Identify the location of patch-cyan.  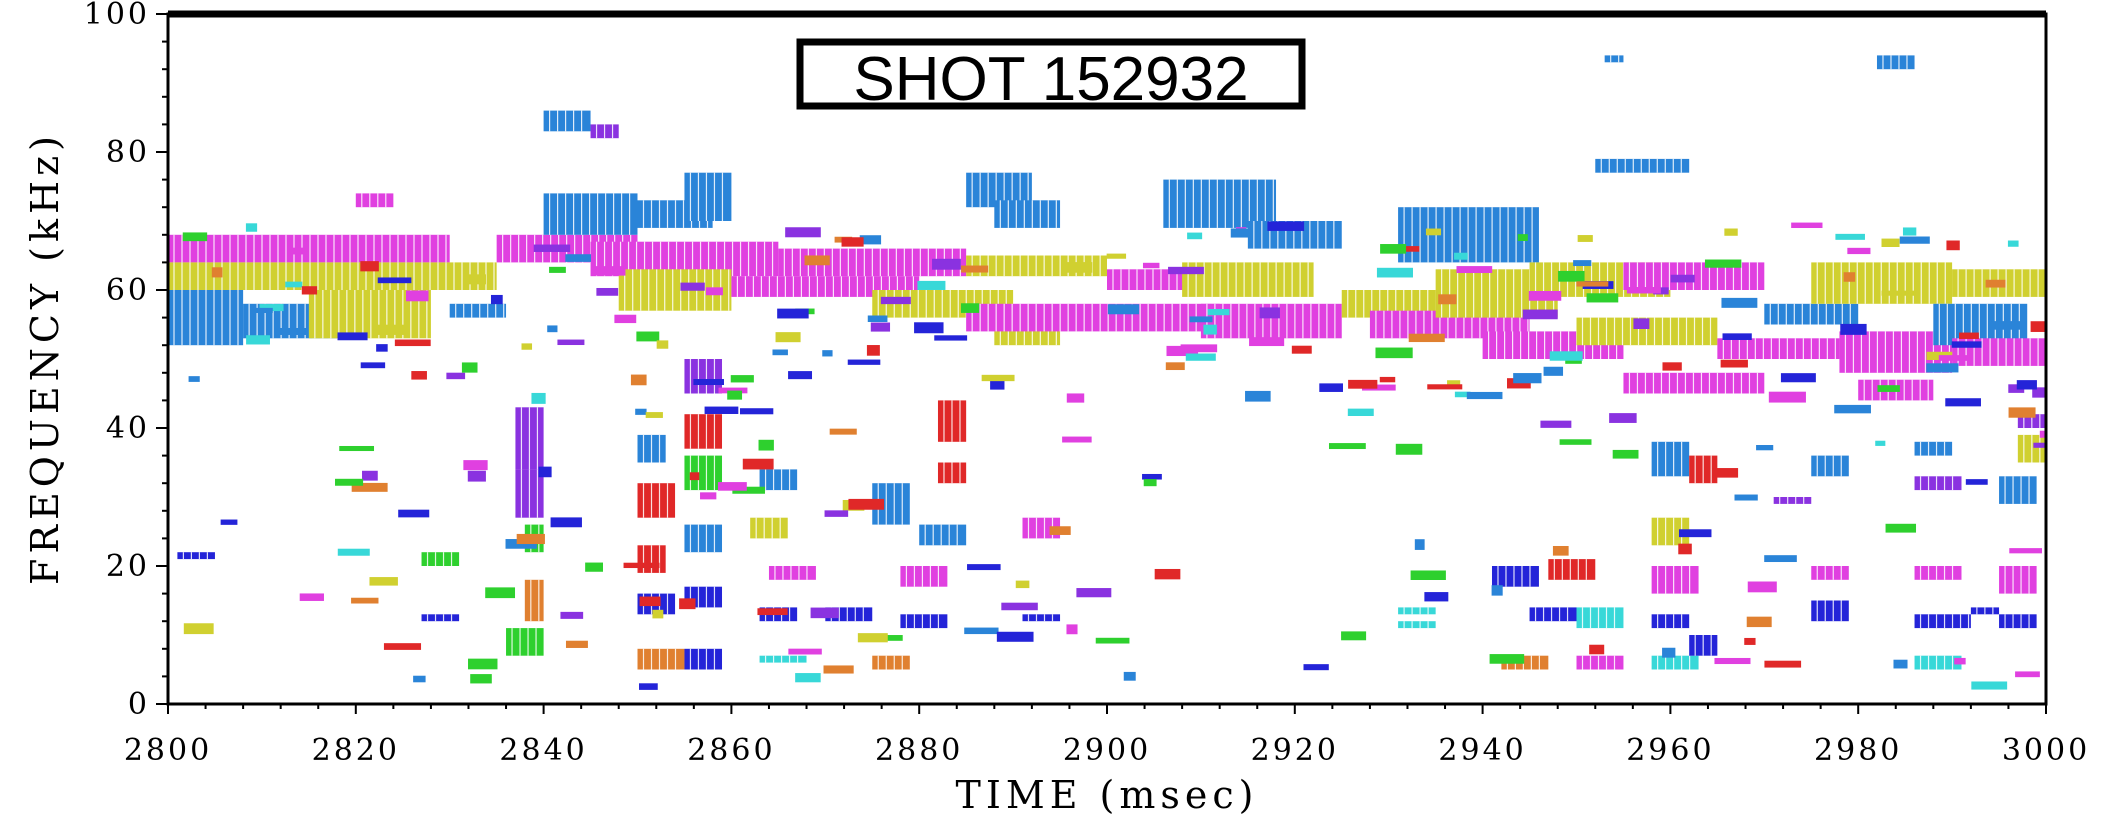
(1600, 618).